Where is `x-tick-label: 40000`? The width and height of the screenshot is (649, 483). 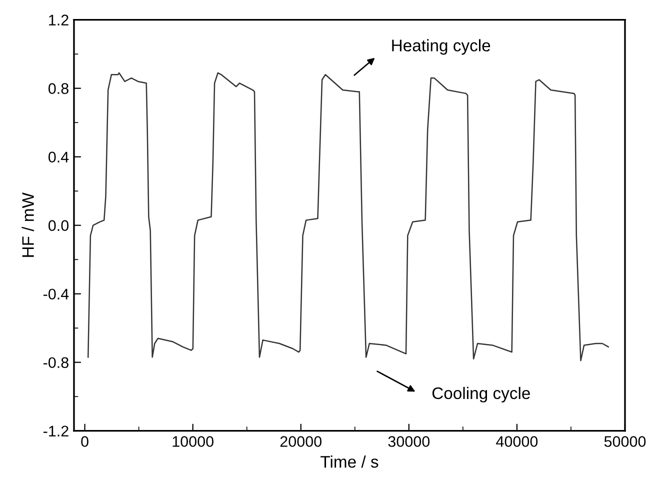
x-tick-label: 40000 is located at coordinates (517, 441).